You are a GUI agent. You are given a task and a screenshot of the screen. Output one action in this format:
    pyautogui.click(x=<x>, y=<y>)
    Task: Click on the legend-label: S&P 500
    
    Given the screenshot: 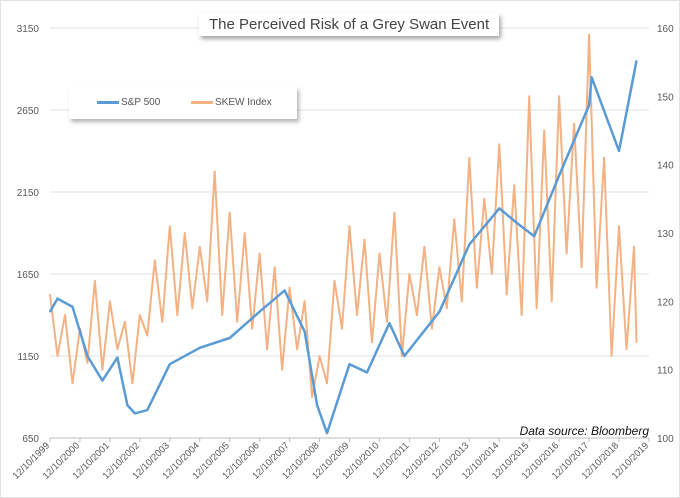 What is the action you would take?
    pyautogui.click(x=141, y=102)
    